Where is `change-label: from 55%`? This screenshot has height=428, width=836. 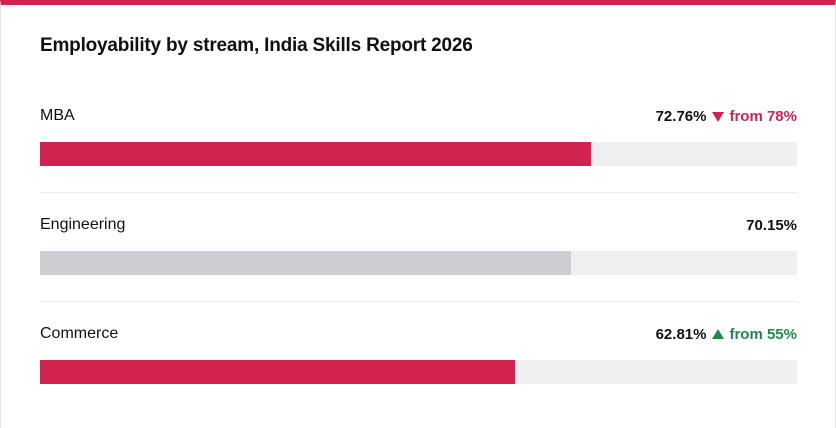 change-label: from 55% is located at coordinates (763, 334).